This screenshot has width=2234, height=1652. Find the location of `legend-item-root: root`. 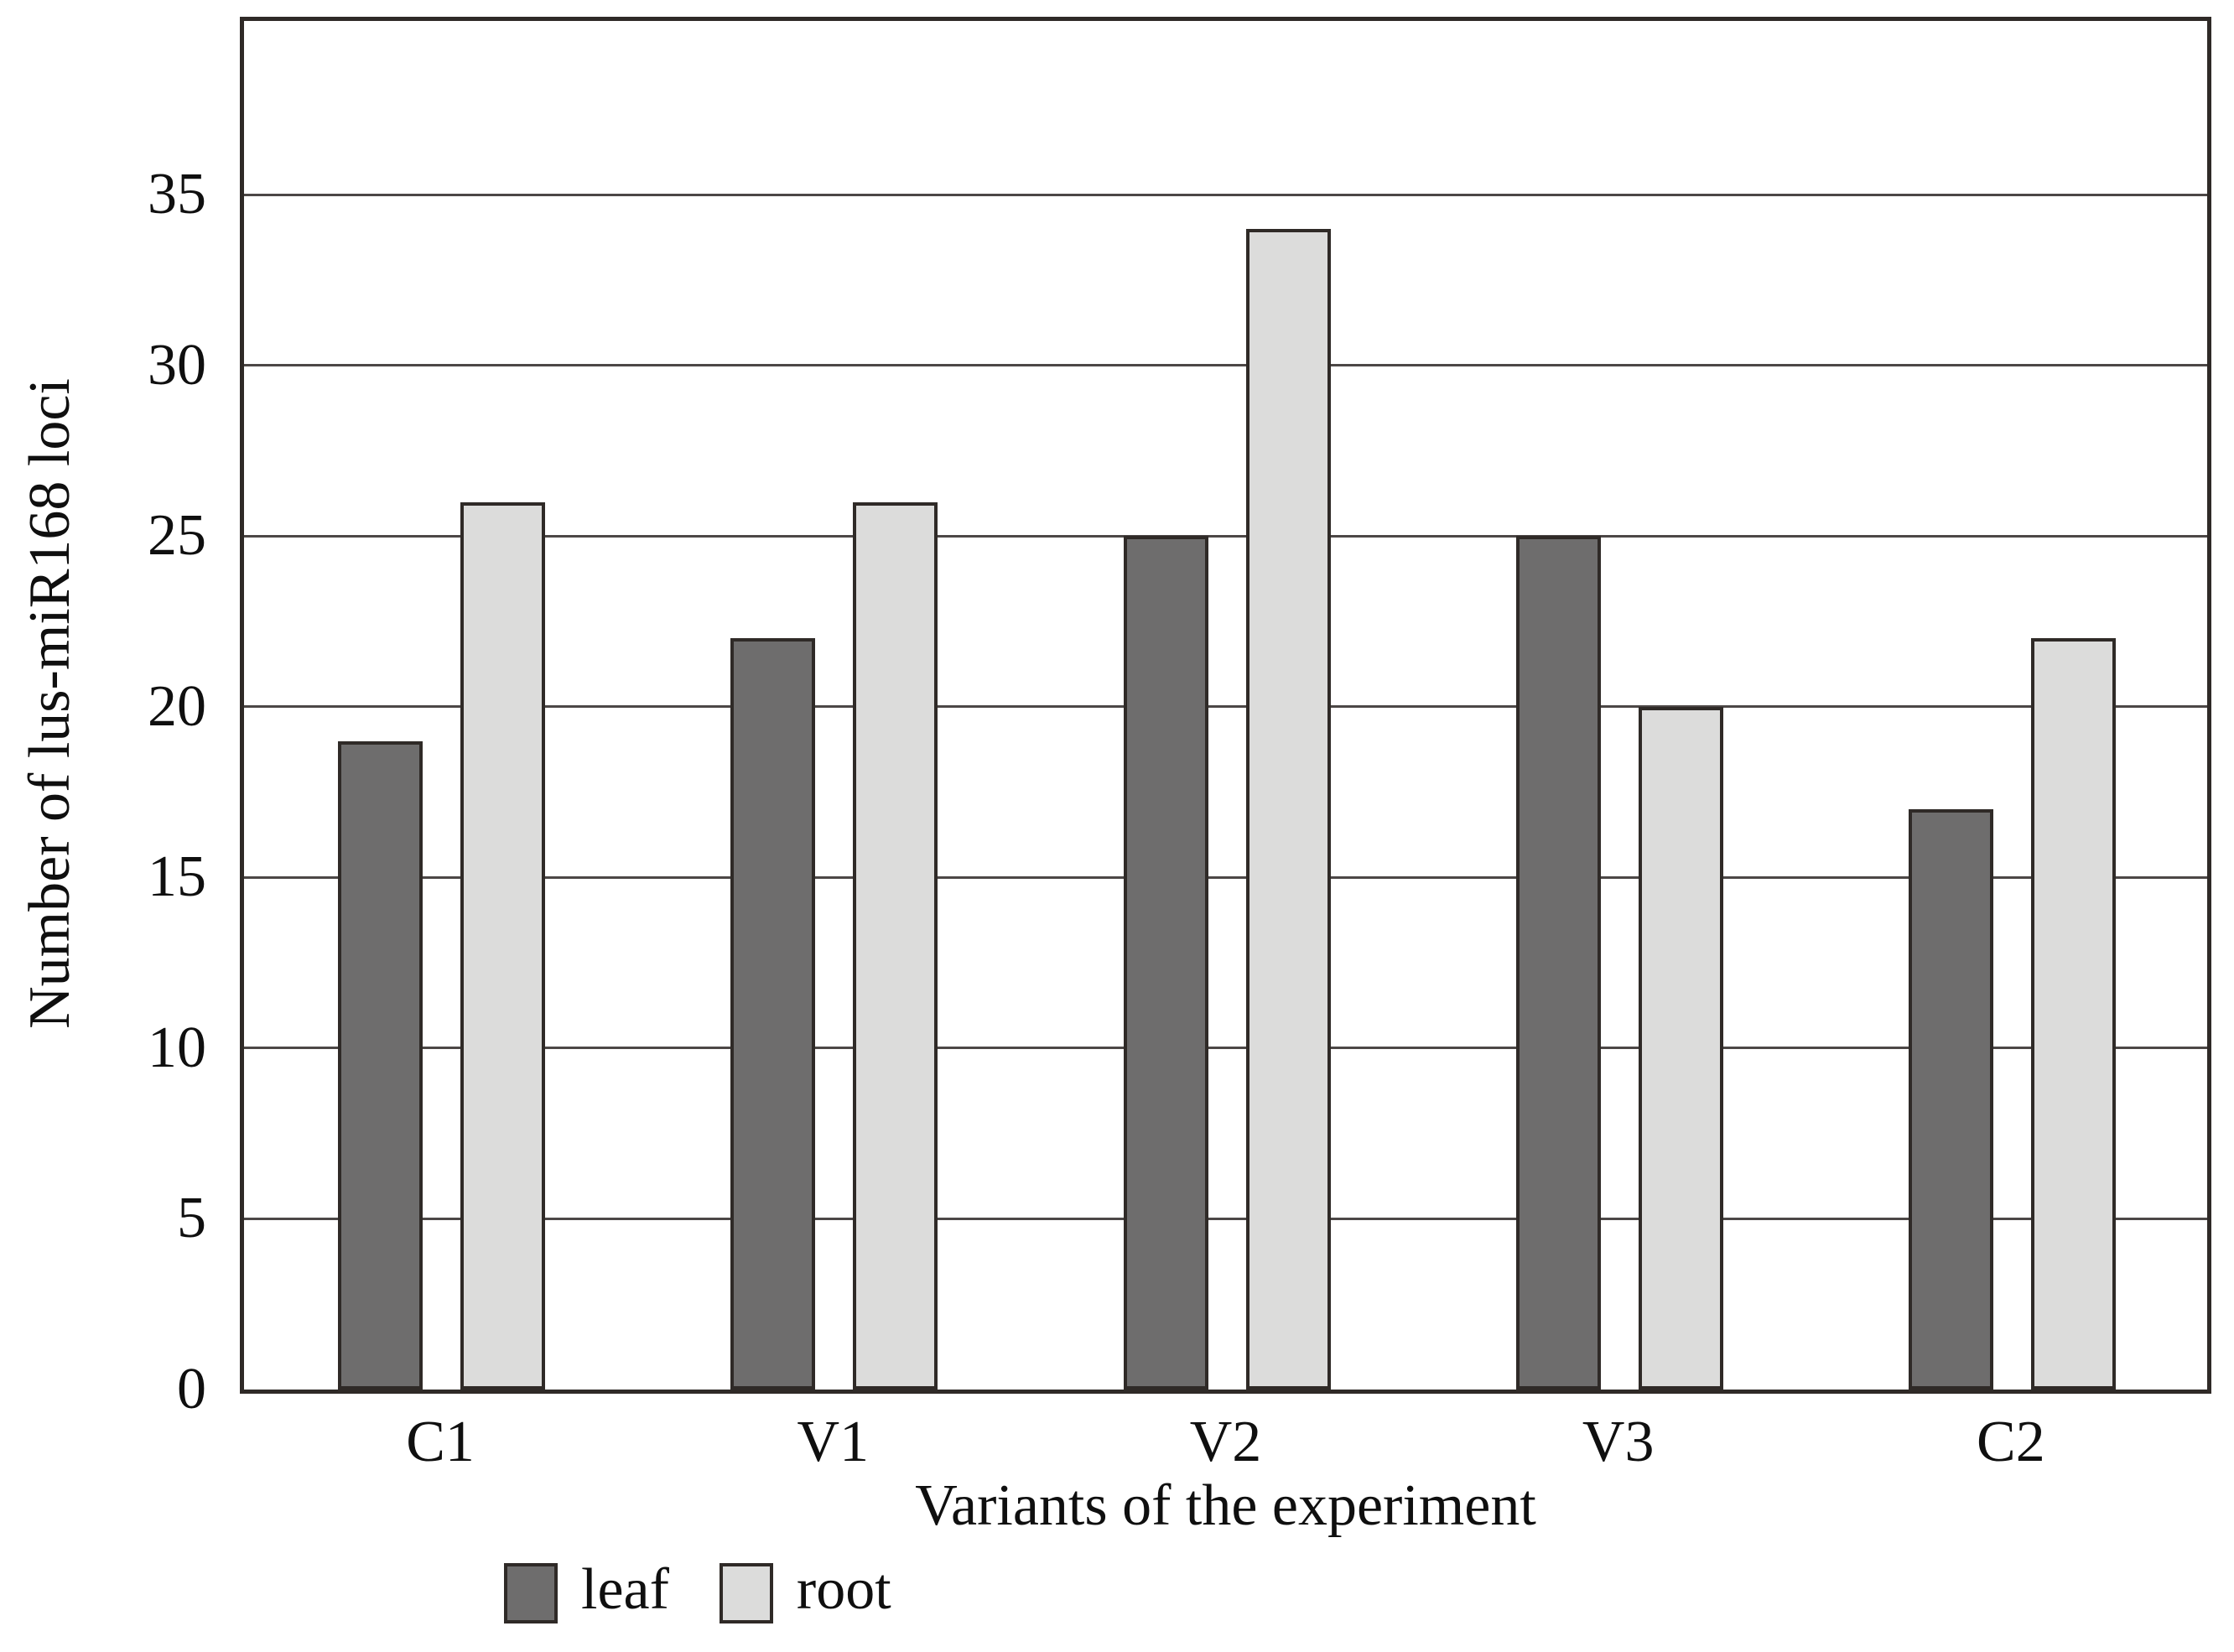

legend-item-root: root is located at coordinates (805, 1592).